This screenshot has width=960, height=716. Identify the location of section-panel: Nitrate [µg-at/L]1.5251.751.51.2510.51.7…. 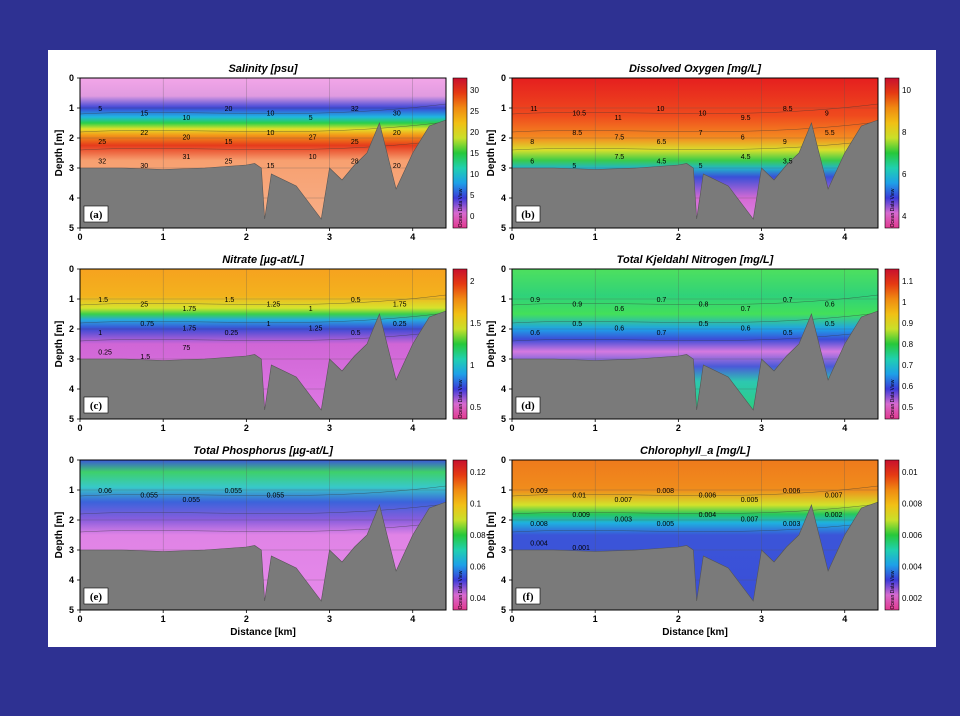
(268, 343).